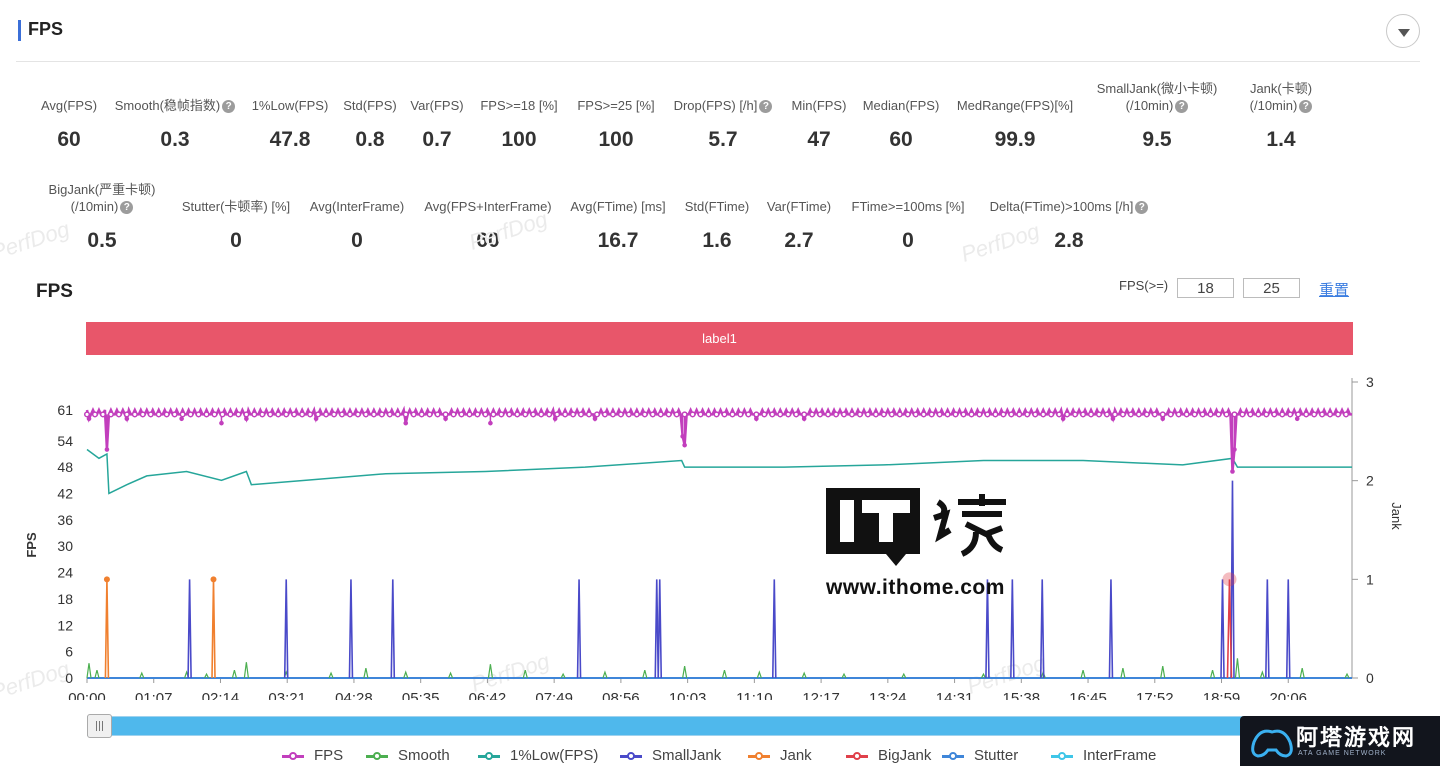 This screenshot has height=766, width=1440. What do you see at coordinates (908, 225) in the screenshot?
I see `metric-r2-7: FTime>=100ms [%] 0` at bounding box center [908, 225].